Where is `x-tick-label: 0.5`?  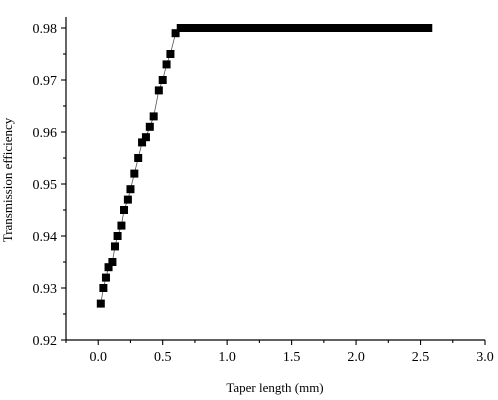 x-tick-label: 0.5 is located at coordinates (163, 357).